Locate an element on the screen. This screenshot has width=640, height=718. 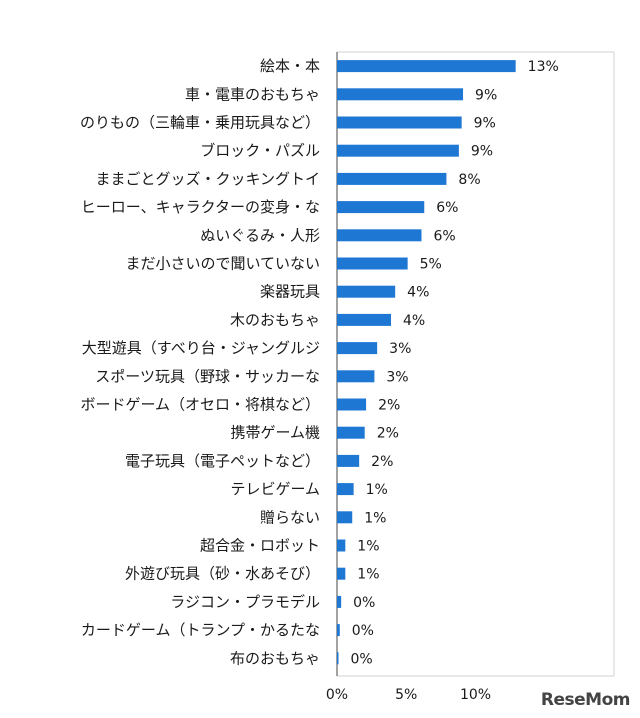
category-label: 楽器玩具 is located at coordinates (290, 292).